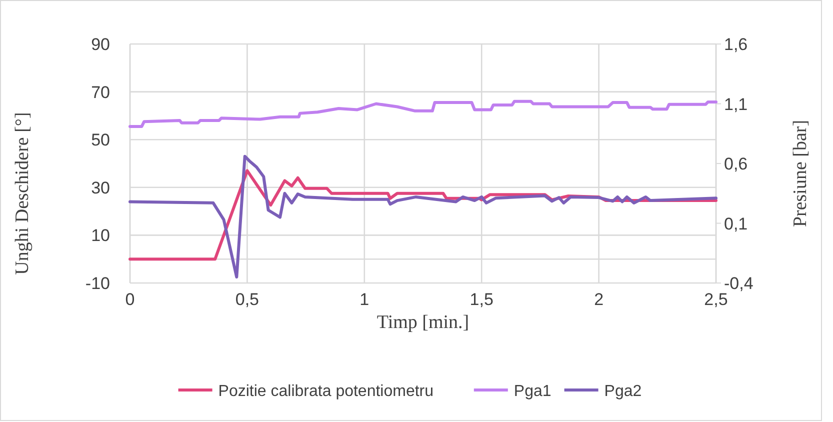 The width and height of the screenshot is (833, 422). Describe the element at coordinates (736, 44) in the screenshot. I see `y2-tick-label: 1,6` at that location.